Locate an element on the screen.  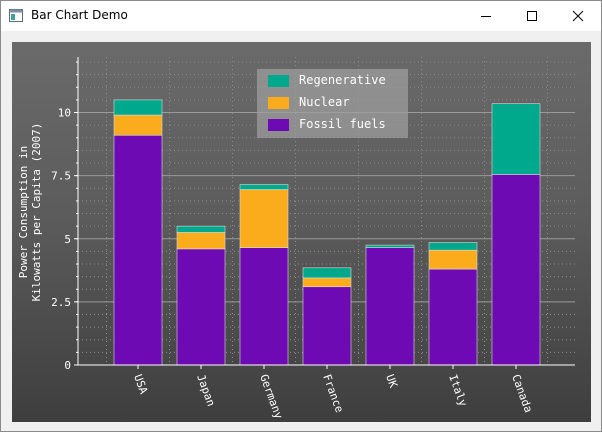
y-tick-label: 7.5 is located at coordinates (61, 176).